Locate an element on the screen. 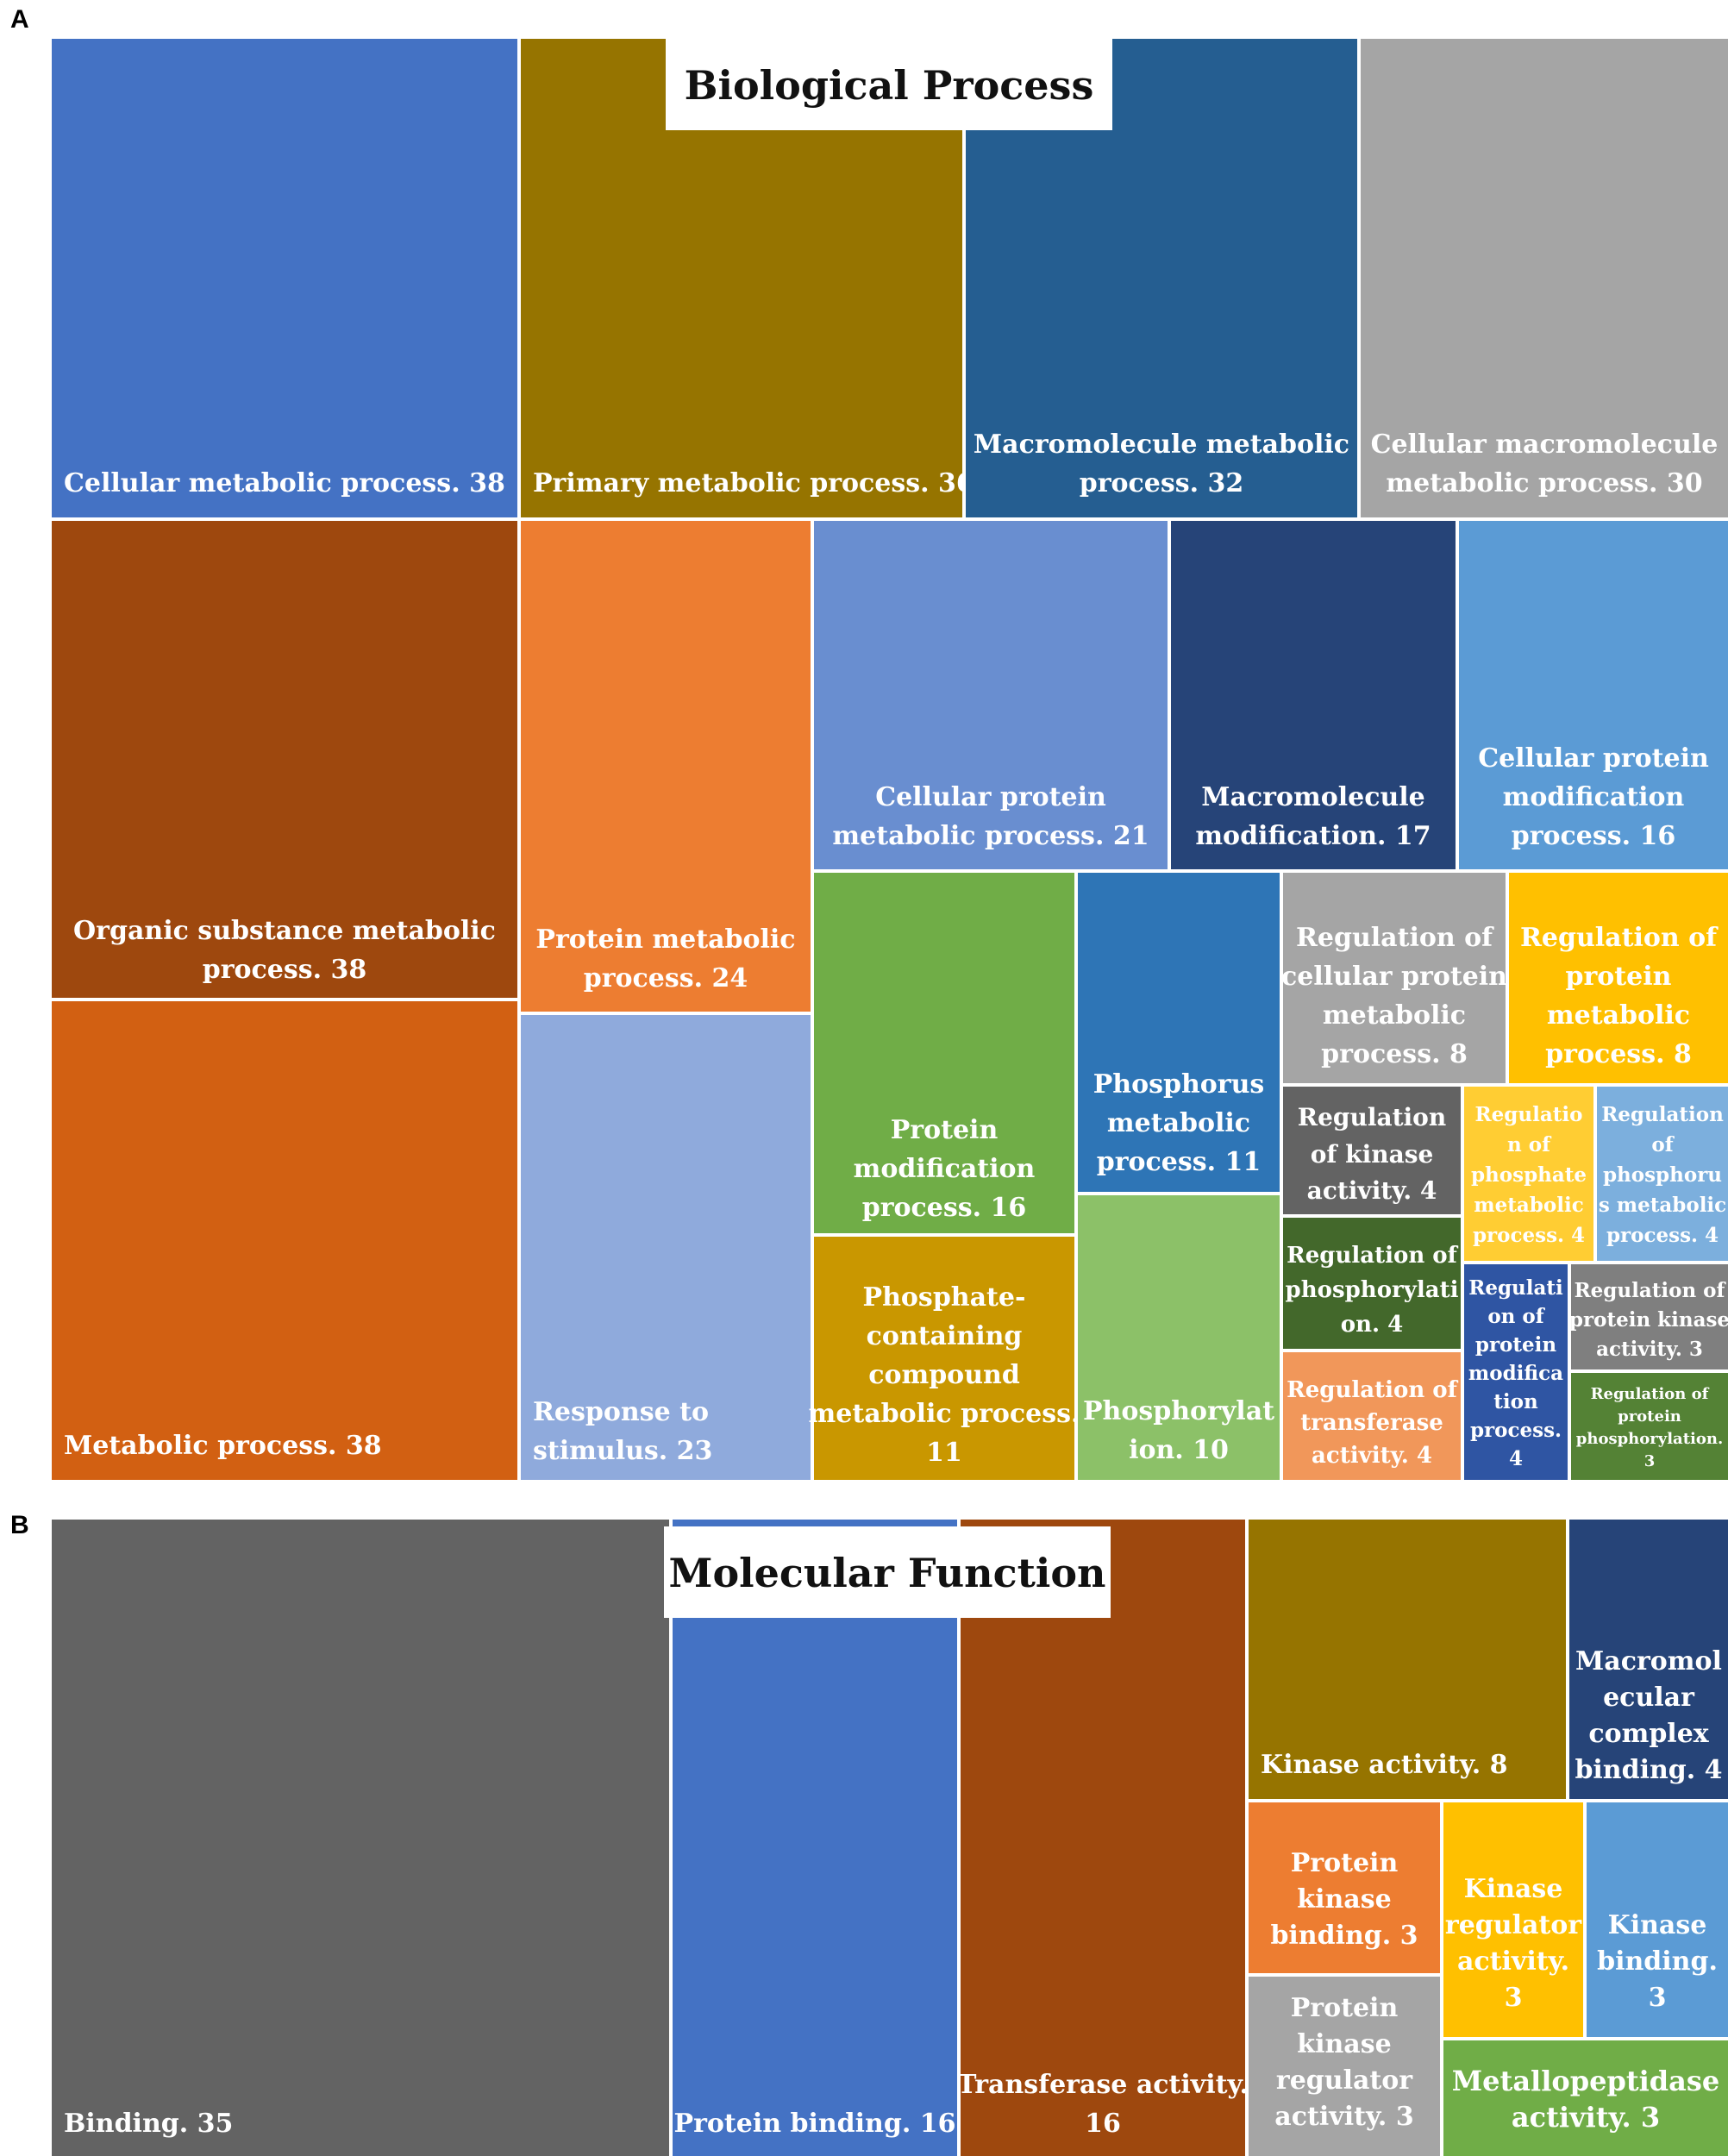  treemap-label-response-to-stimulus-23: Response to stimulus. 23 is located at coordinates (622, 1431).